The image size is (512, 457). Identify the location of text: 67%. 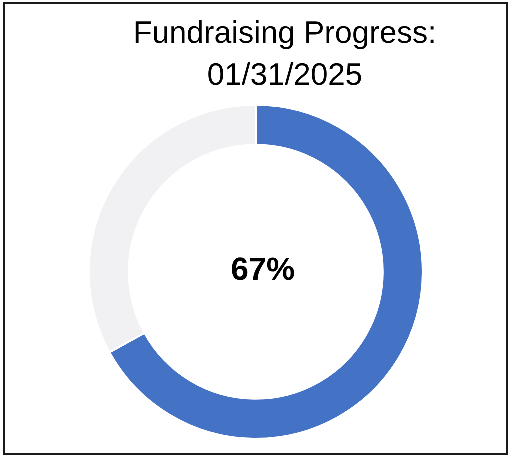
(263, 269).